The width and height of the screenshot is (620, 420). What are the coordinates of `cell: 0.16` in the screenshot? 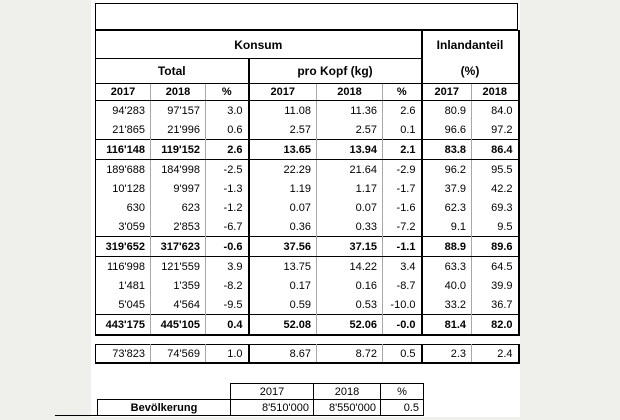 It's located at (349, 285).